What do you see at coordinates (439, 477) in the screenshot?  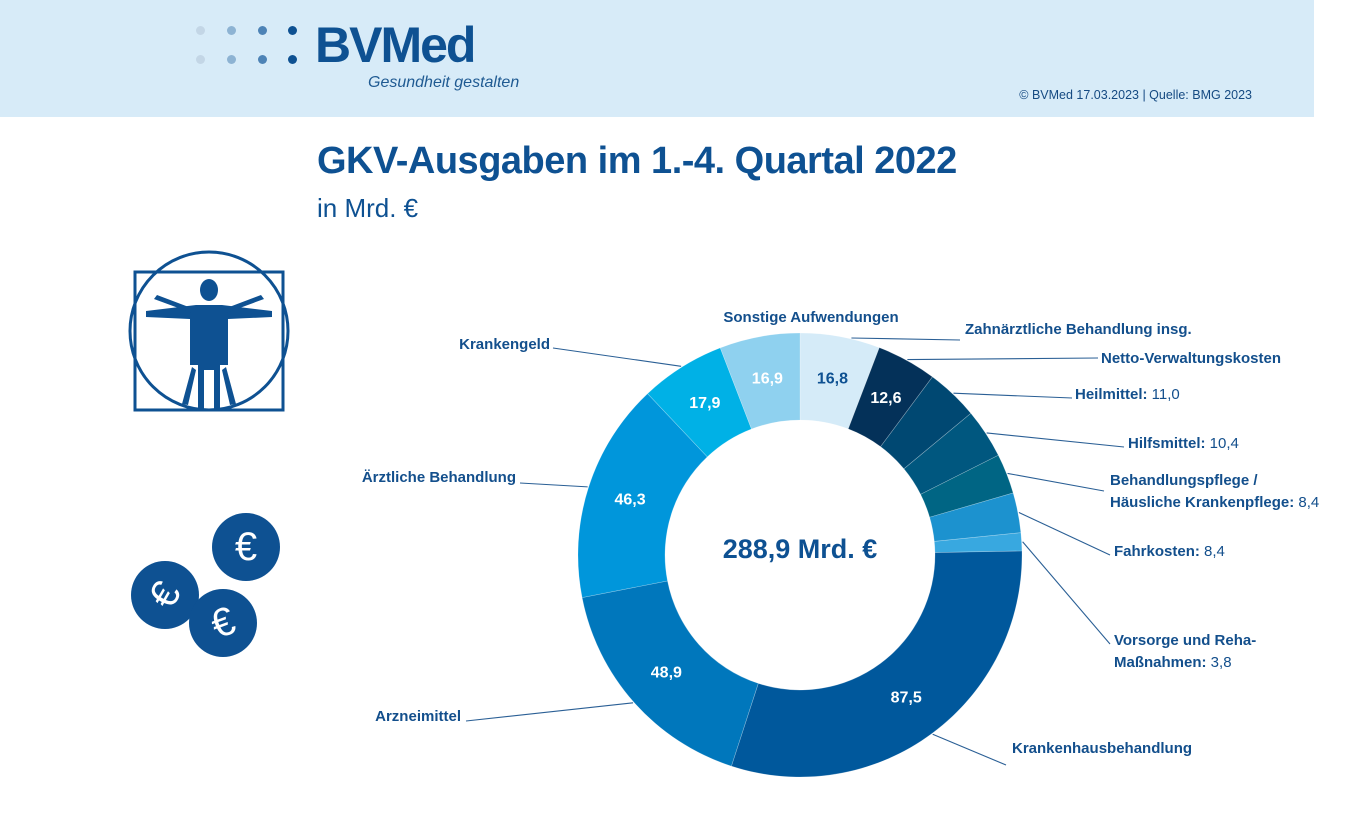 I see `category-label-ärztliche-behandlung: Ärztliche Behandlung` at bounding box center [439, 477].